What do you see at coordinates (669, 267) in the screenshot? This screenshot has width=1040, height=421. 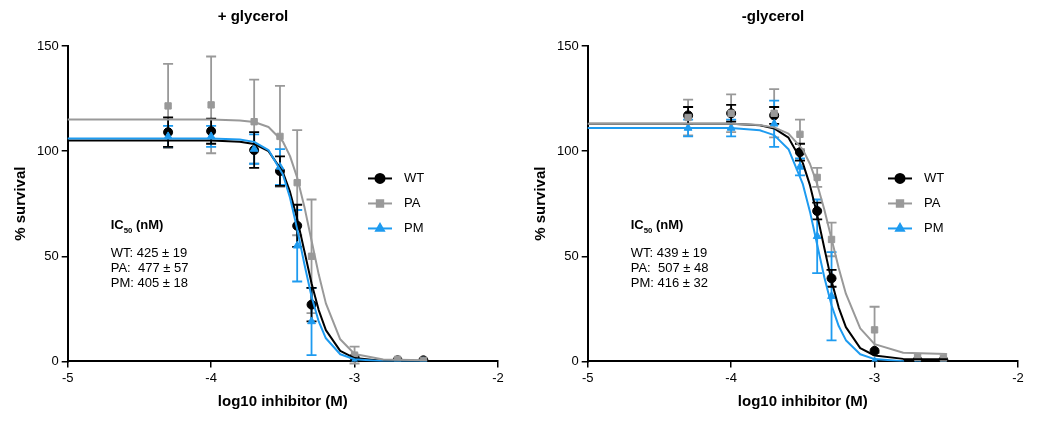 I see `annotation: PA: 507 ± 48` at bounding box center [669, 267].